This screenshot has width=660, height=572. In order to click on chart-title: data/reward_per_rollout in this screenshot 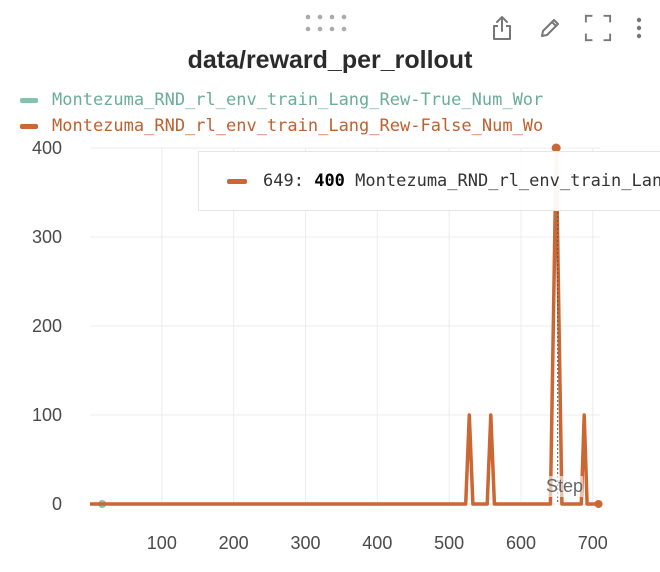, I will do `click(330, 60)`.